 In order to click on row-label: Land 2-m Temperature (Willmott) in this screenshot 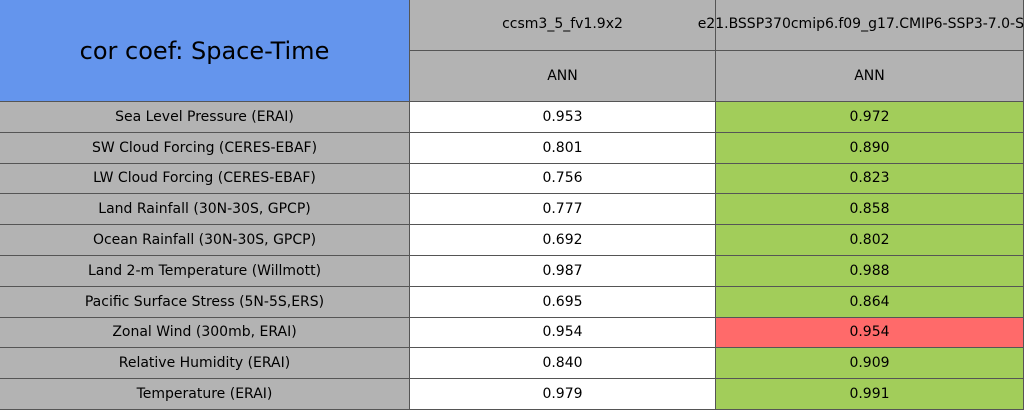, I will do `click(205, 271)`.